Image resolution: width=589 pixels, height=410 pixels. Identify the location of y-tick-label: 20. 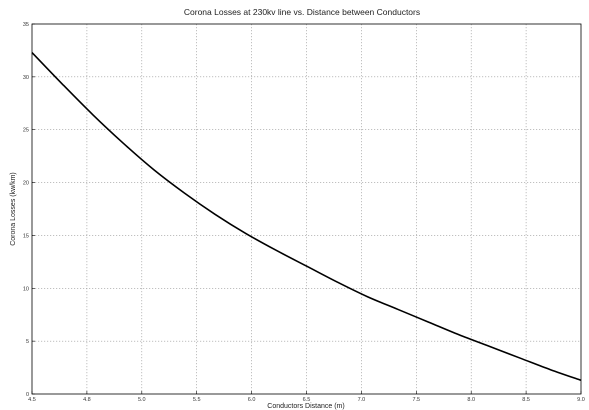
(26, 184).